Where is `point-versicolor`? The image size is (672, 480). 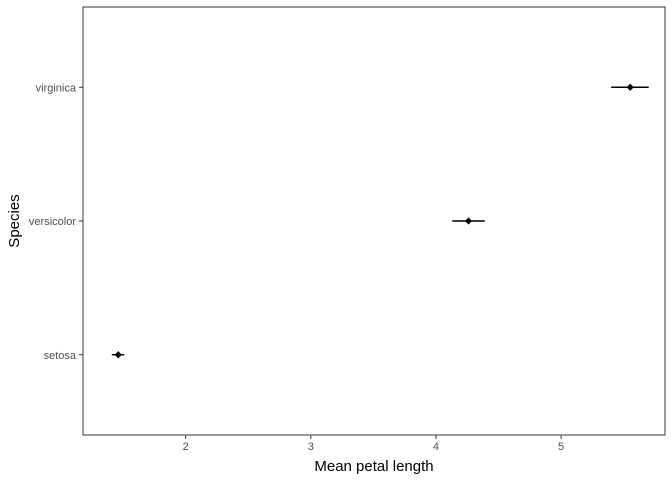
point-versicolor is located at coordinates (468, 221).